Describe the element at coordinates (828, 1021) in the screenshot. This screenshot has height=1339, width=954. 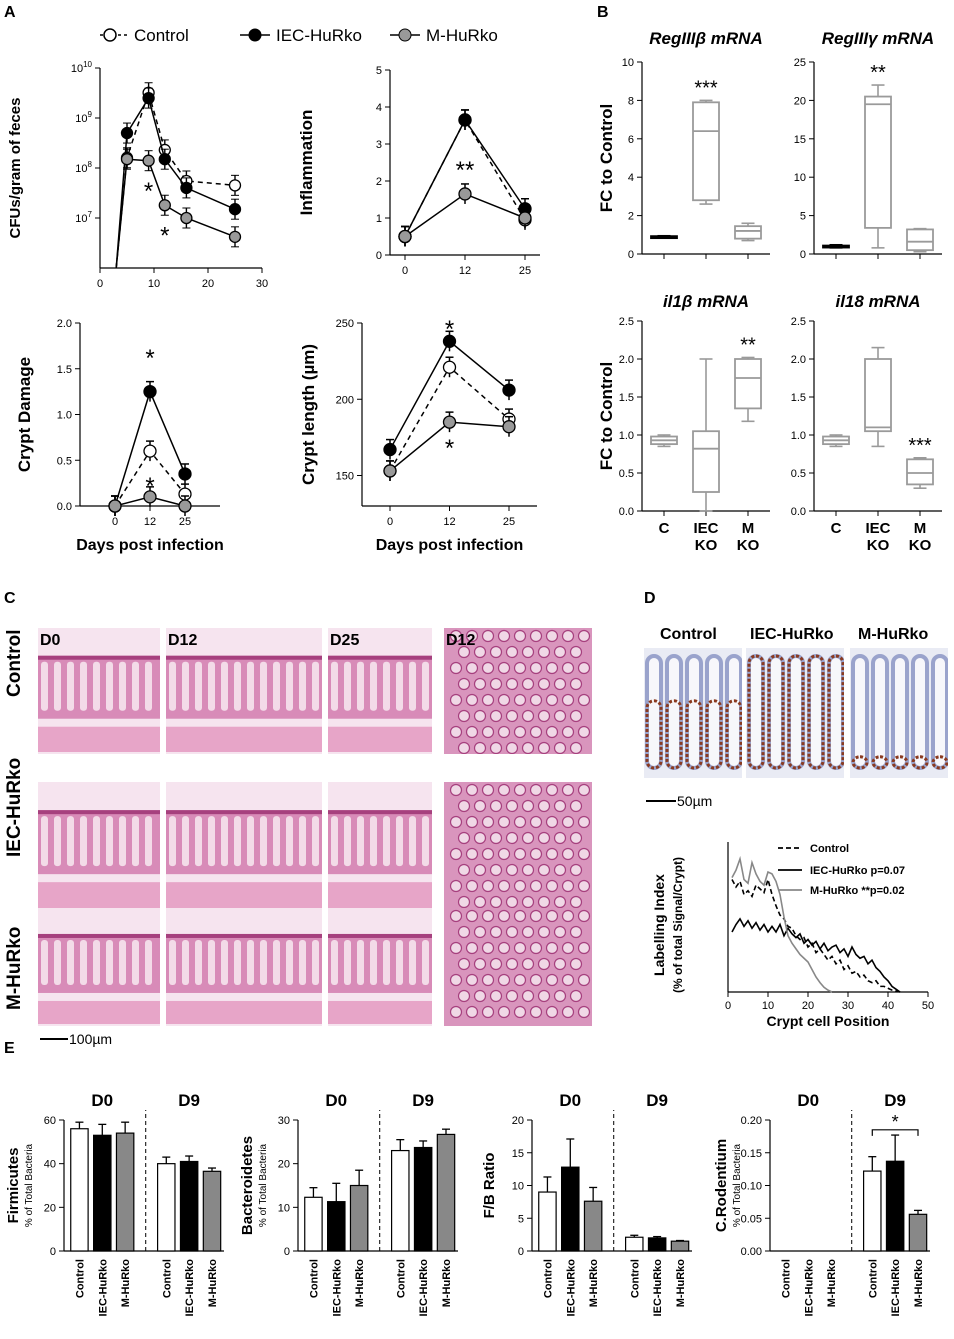
I see `x-axis-title: Crypt cell Position` at that location.